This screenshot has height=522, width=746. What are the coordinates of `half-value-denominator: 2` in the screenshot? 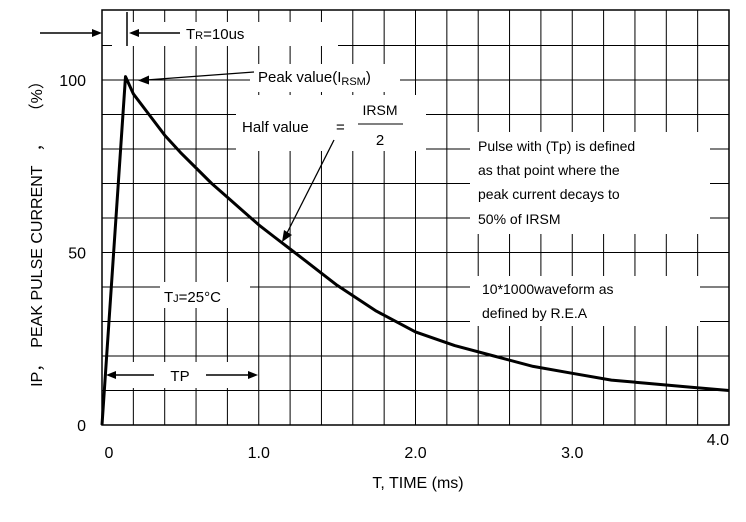 It's located at (380, 140).